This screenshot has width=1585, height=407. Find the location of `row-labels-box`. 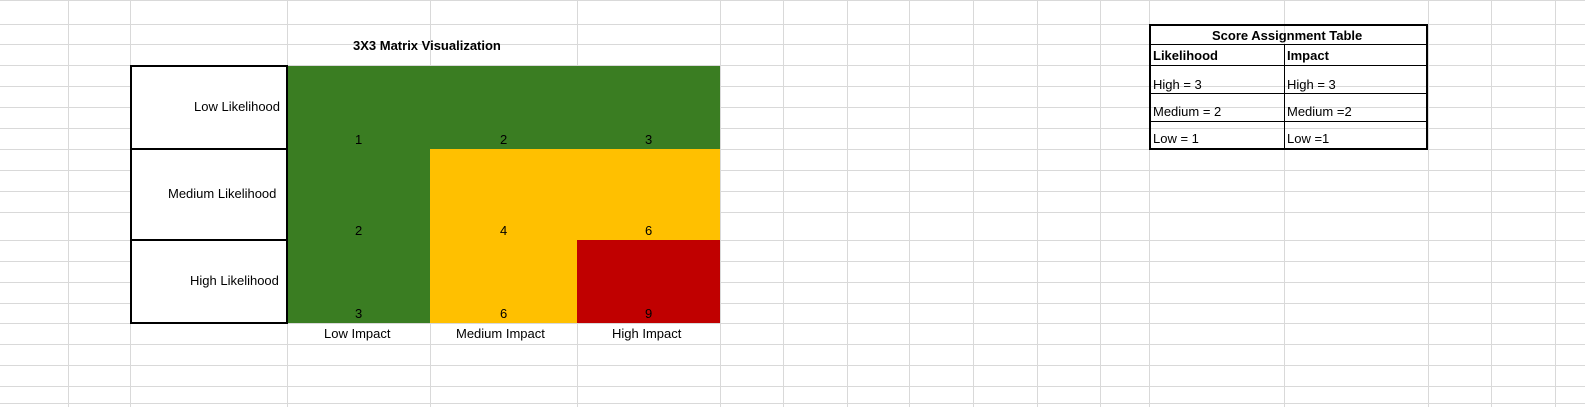

row-labels-box is located at coordinates (209, 194).